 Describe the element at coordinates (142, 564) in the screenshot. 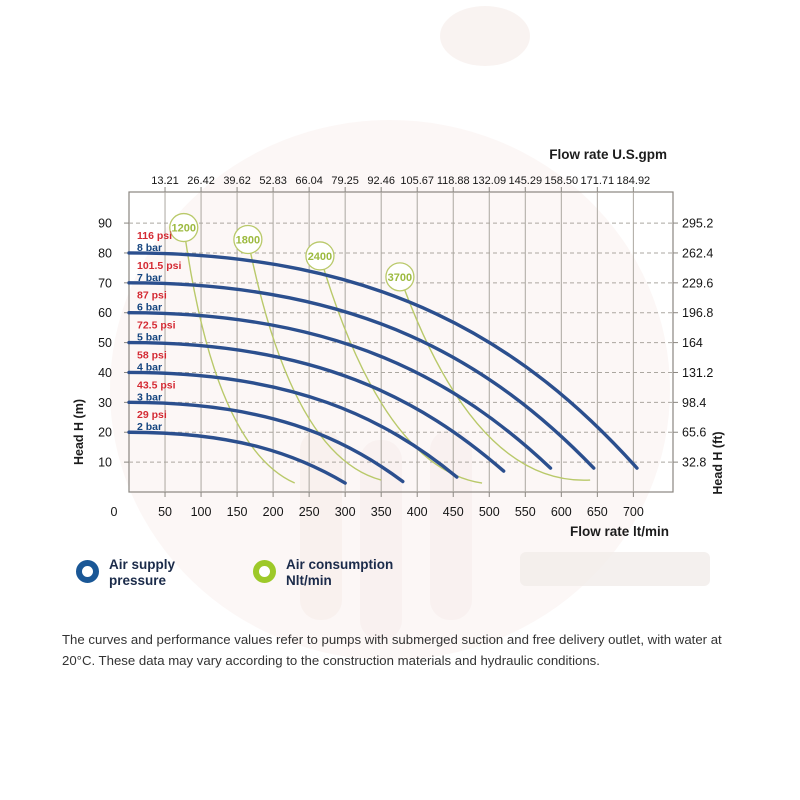

I see `legend-line: Air supply` at that location.